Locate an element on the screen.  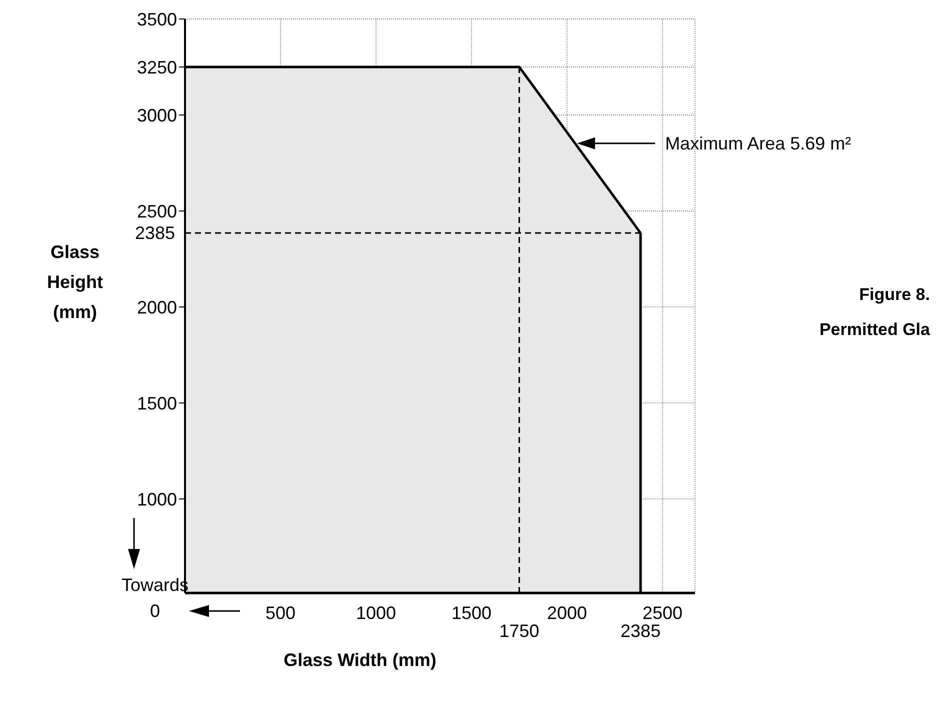
y-tick-label: 2000 is located at coordinates (156, 307).